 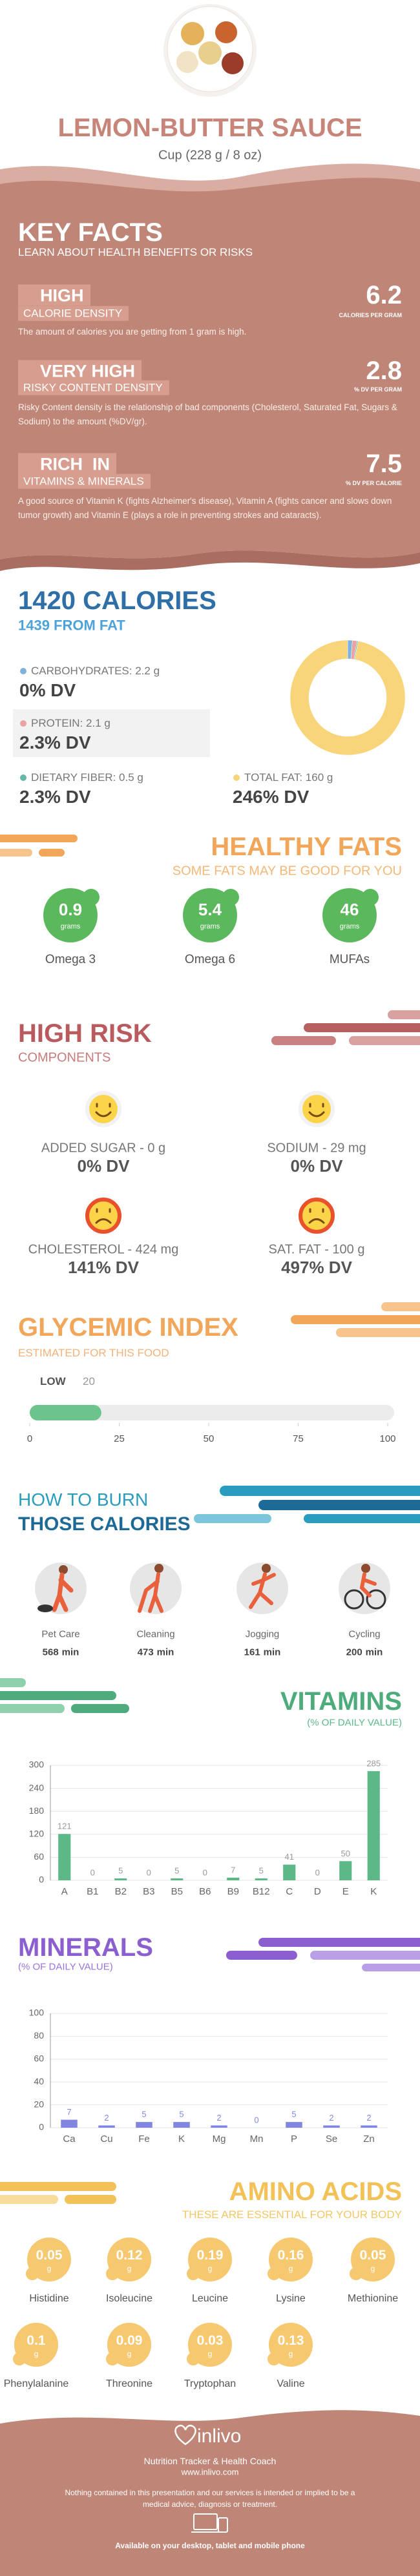 What do you see at coordinates (377, 389) in the screenshot?
I see `fact-unit: % DV PER GRAM` at bounding box center [377, 389].